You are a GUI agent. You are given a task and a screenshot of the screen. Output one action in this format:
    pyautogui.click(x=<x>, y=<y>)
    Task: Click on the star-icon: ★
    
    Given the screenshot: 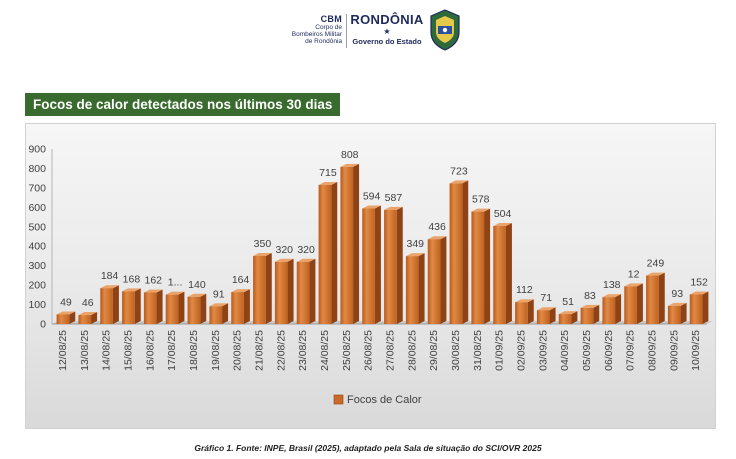 What is the action you would take?
    pyautogui.click(x=387, y=31)
    